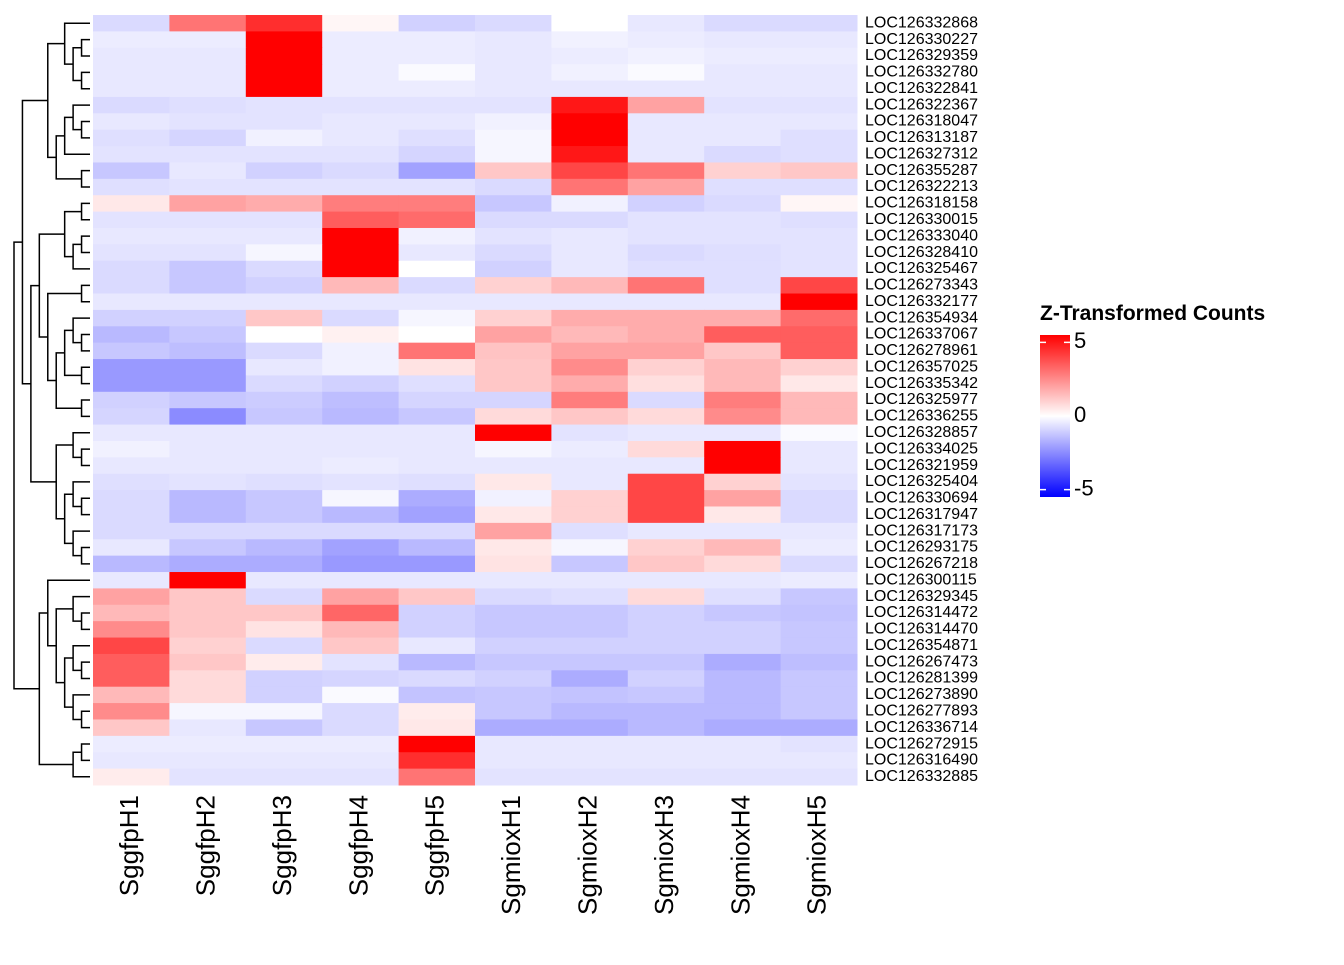  I want to click on row-label: LOC126354871, so click(921, 645).